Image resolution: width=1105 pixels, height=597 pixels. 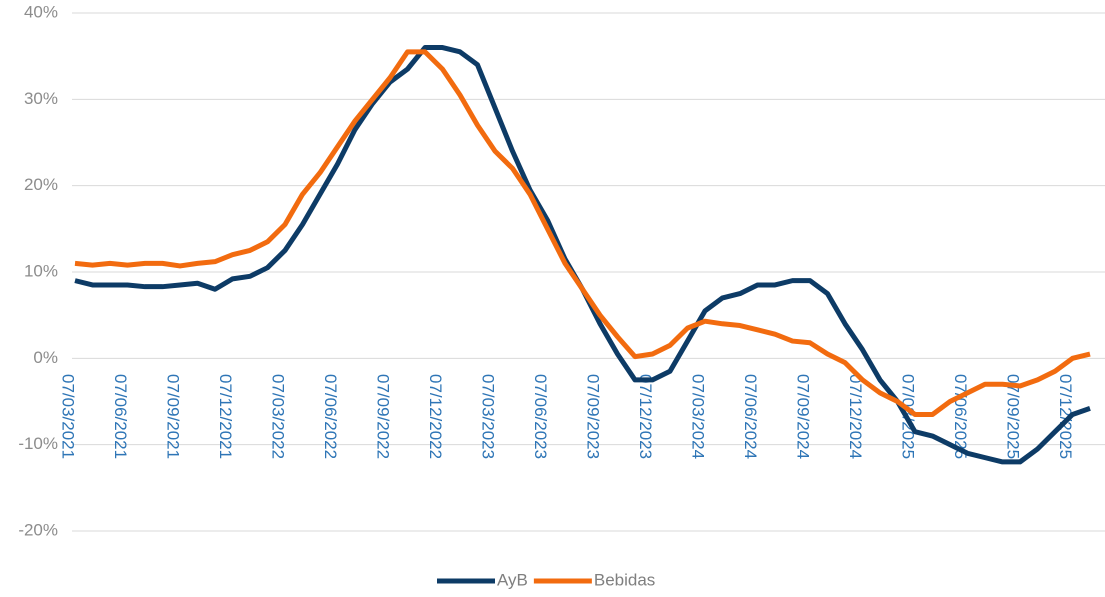 I want to click on y-tick-label: 10%, so click(x=41, y=270).